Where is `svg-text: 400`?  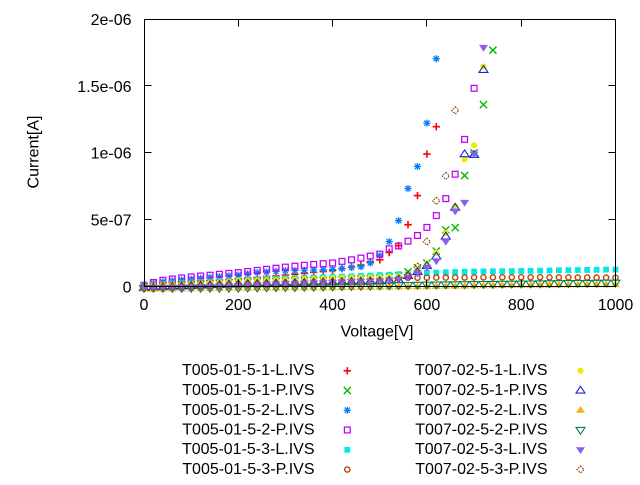 svg-text: 400 is located at coordinates (332, 305).